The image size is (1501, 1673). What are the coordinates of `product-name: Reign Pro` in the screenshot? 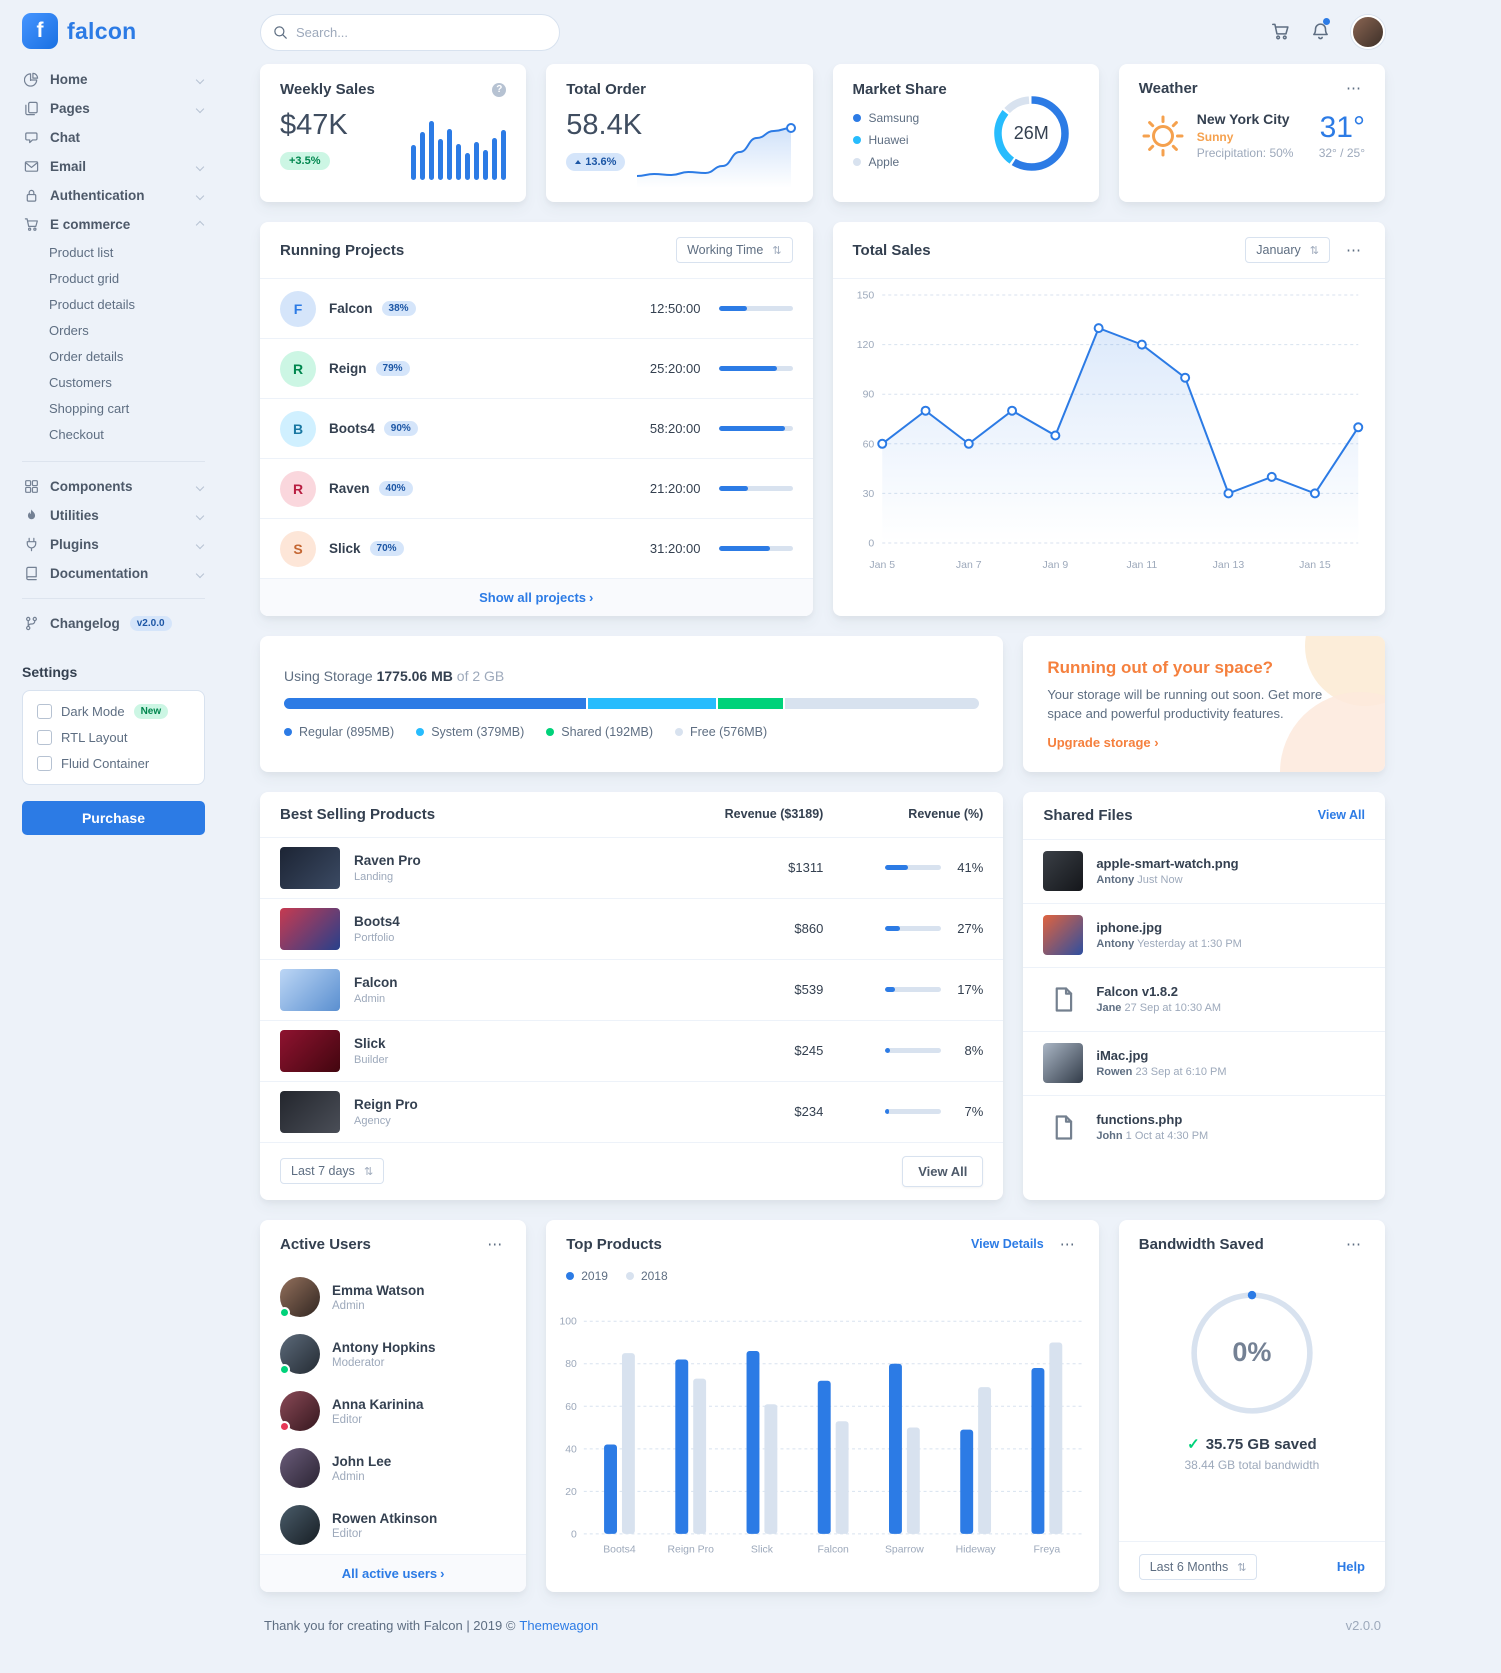 It's located at (386, 1104).